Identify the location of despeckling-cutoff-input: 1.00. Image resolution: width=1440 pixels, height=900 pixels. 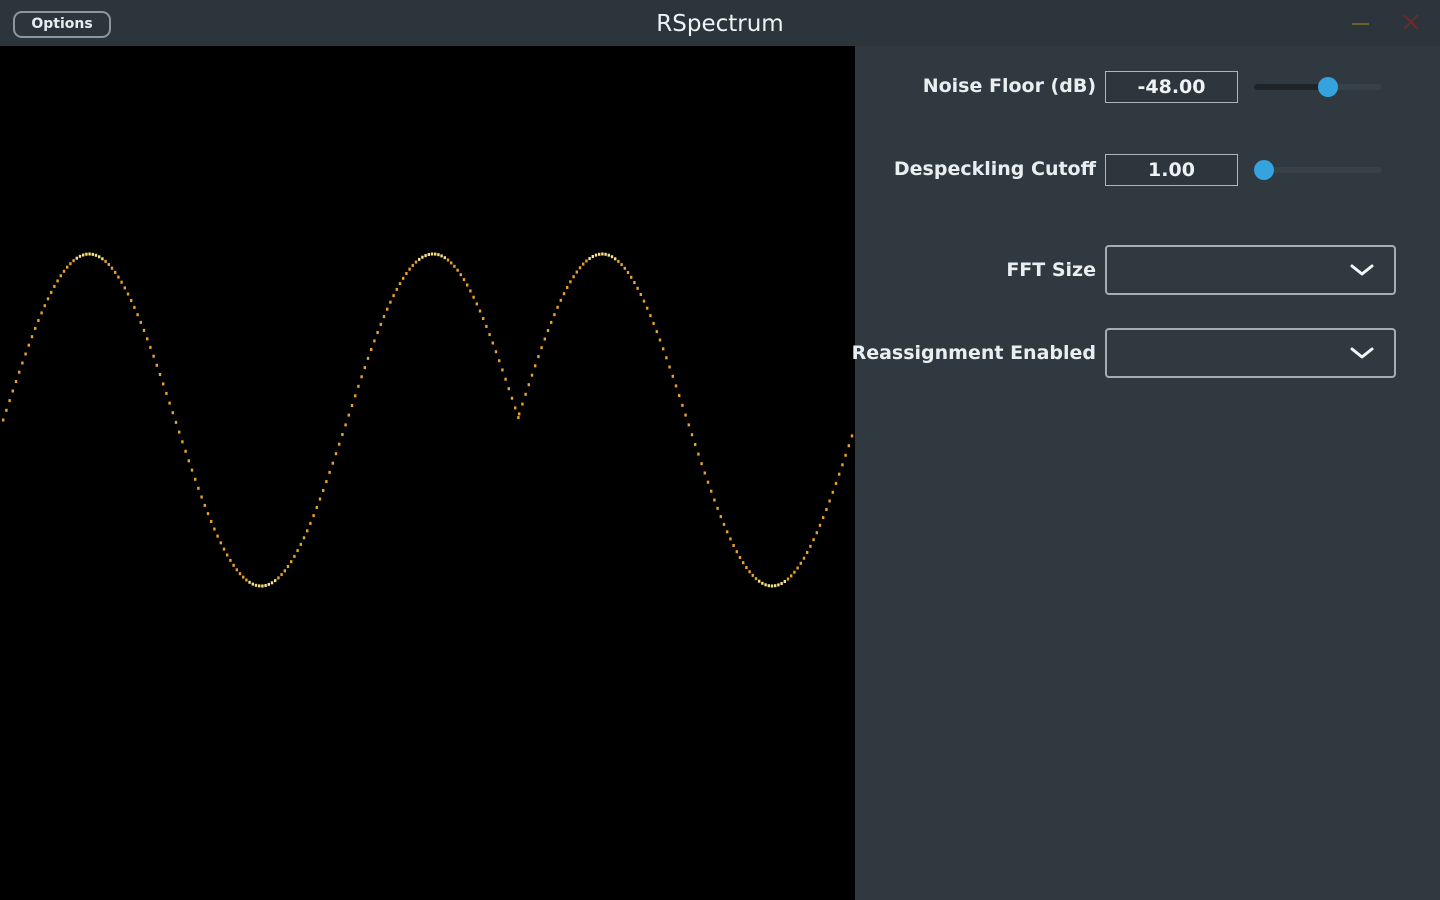
(1171, 170).